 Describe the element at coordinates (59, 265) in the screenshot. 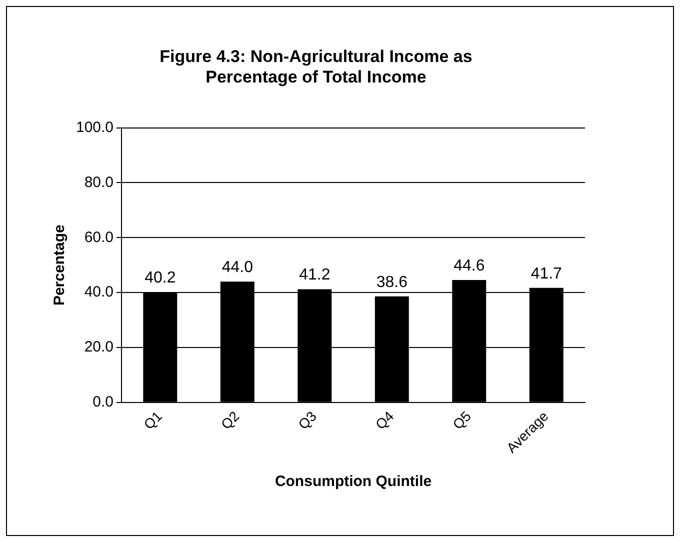

I see `y-axis-title: Percentage` at that location.